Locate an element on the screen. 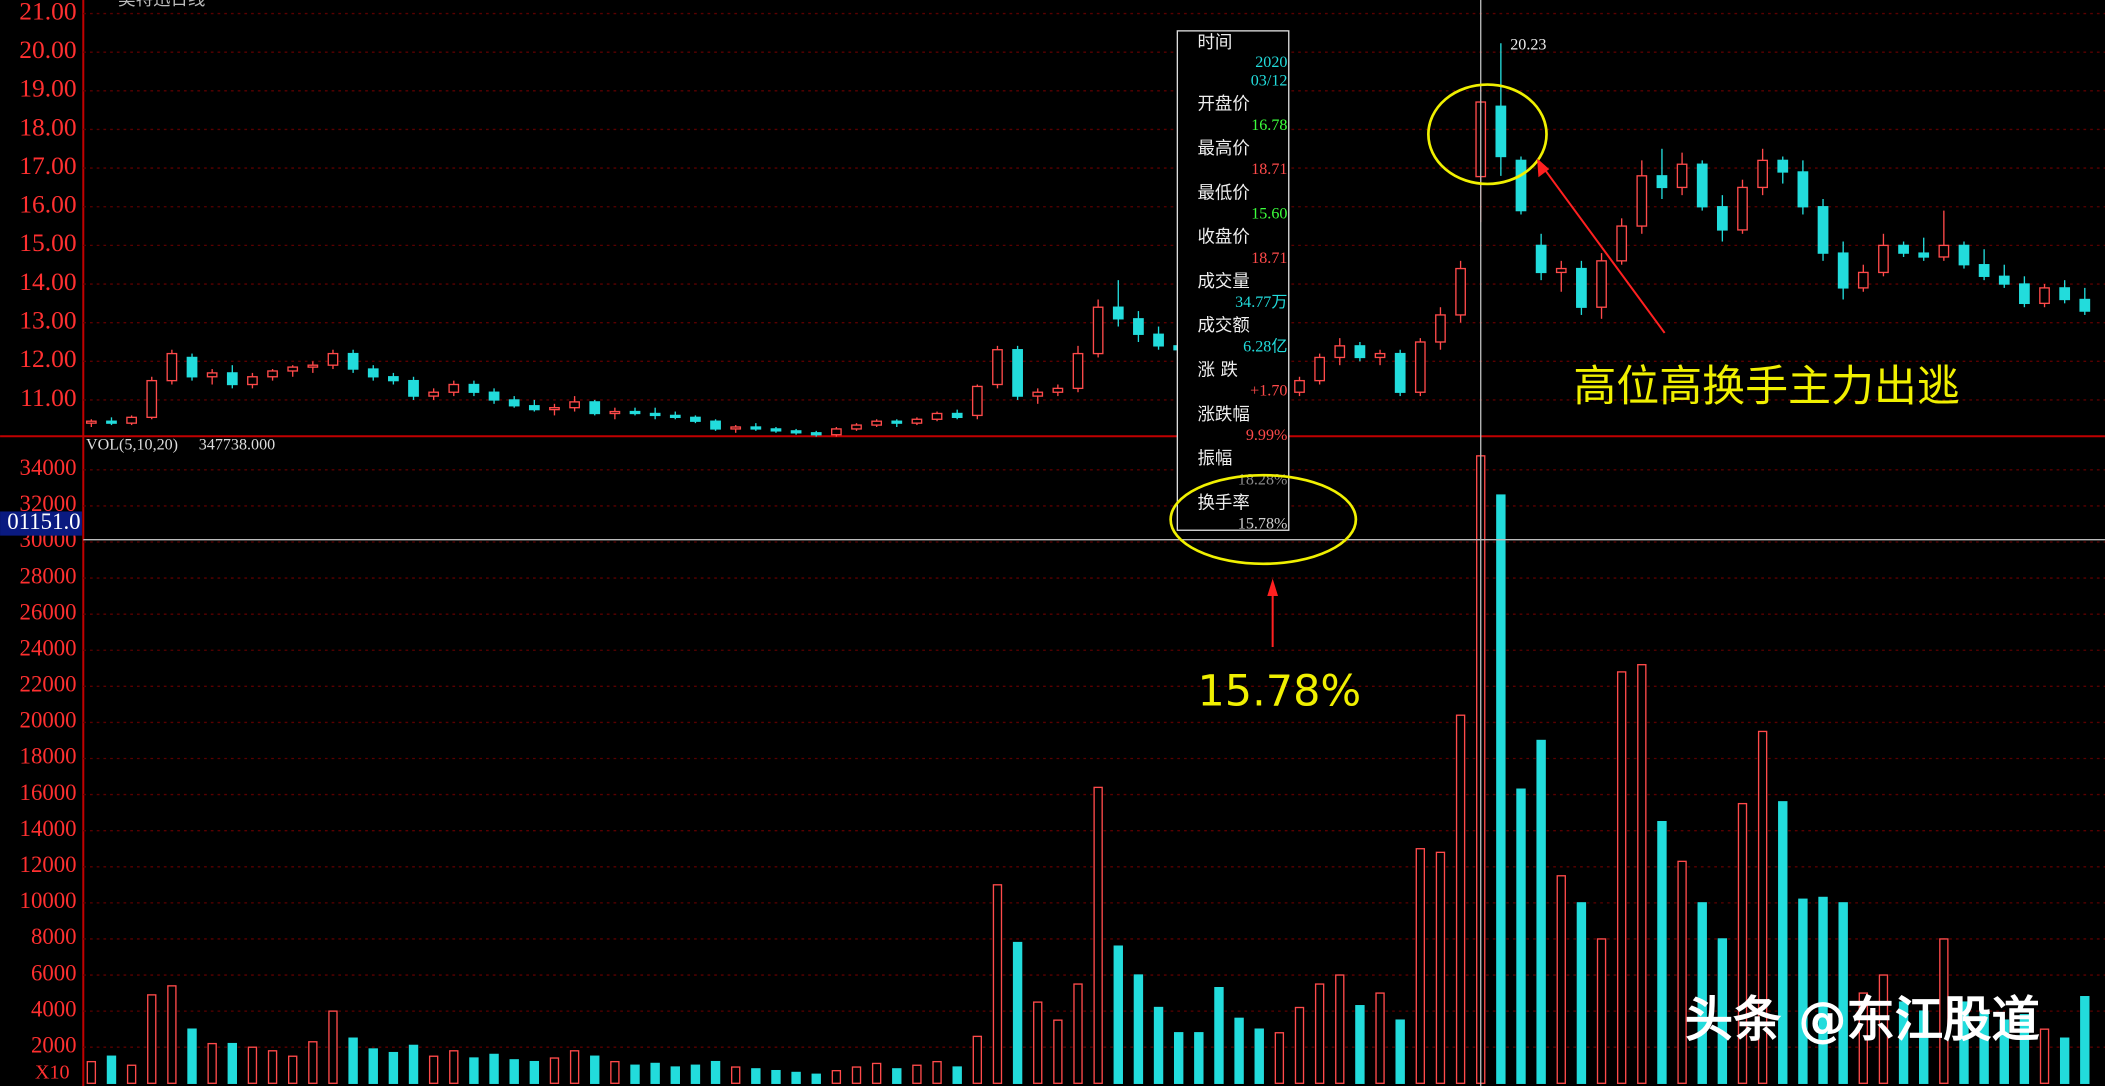  y-tick-label: 26000 is located at coordinates (48, 611).